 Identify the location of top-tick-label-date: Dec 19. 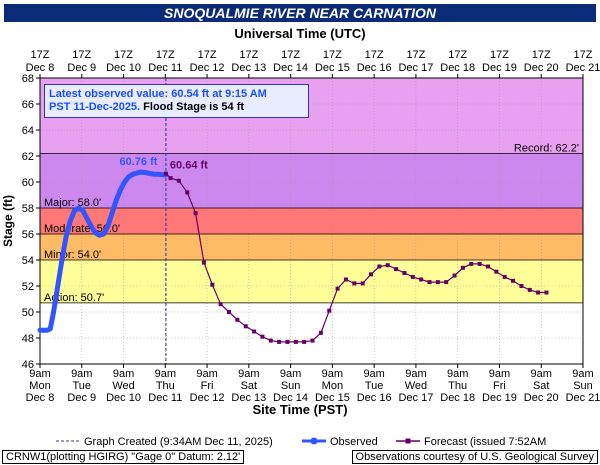
(499, 68).